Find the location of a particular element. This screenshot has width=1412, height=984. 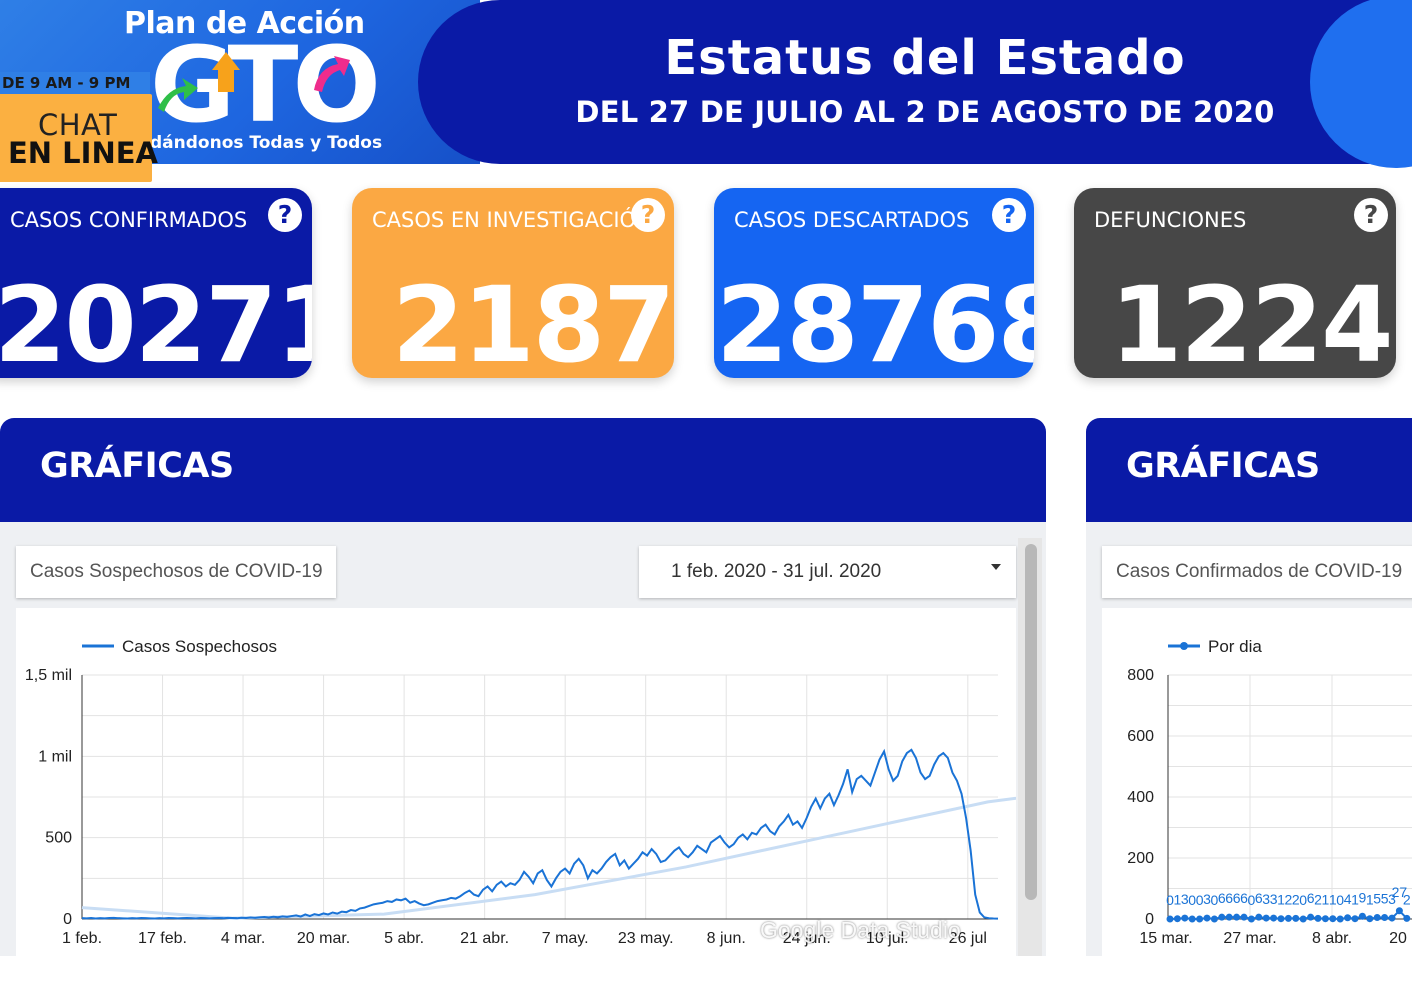

x-tick-label: 10 jul. is located at coordinates (887, 938).